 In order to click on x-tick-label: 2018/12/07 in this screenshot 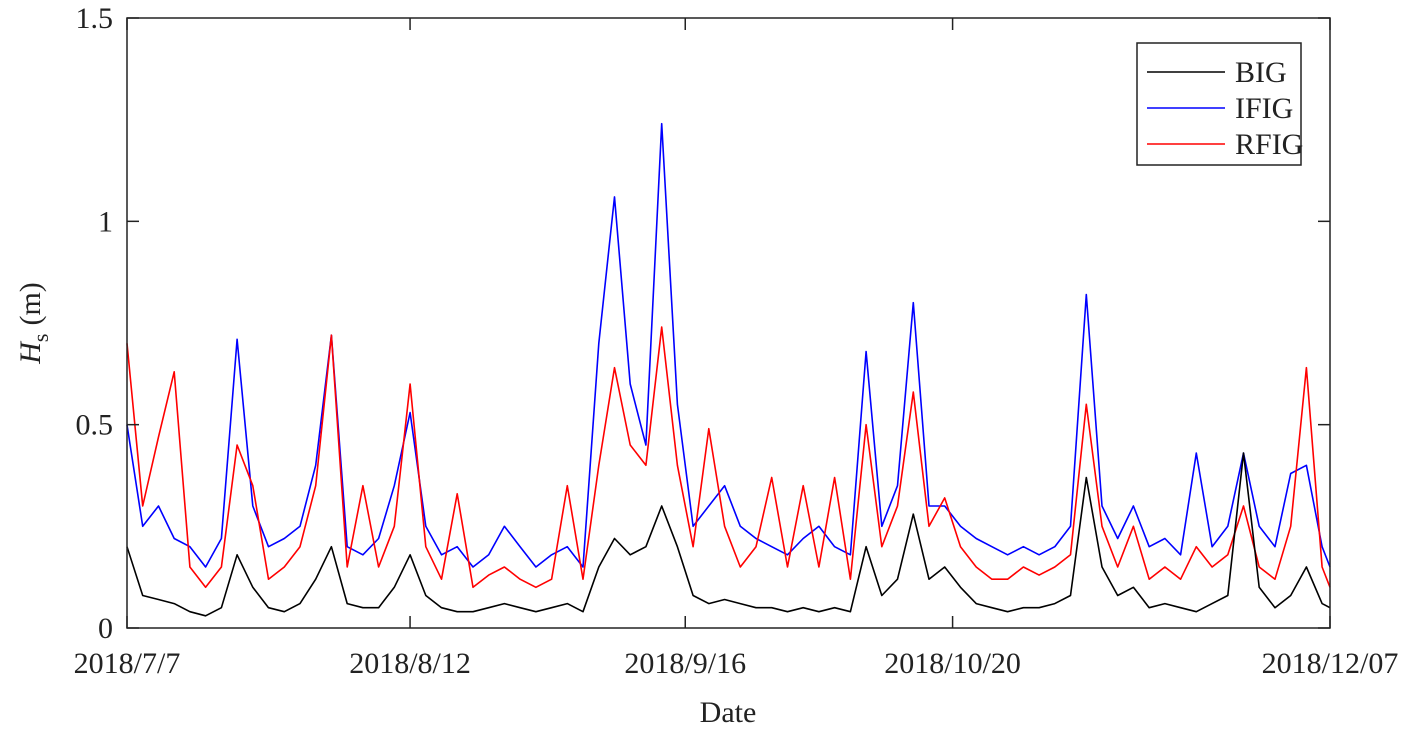, I will do `click(1330, 663)`.